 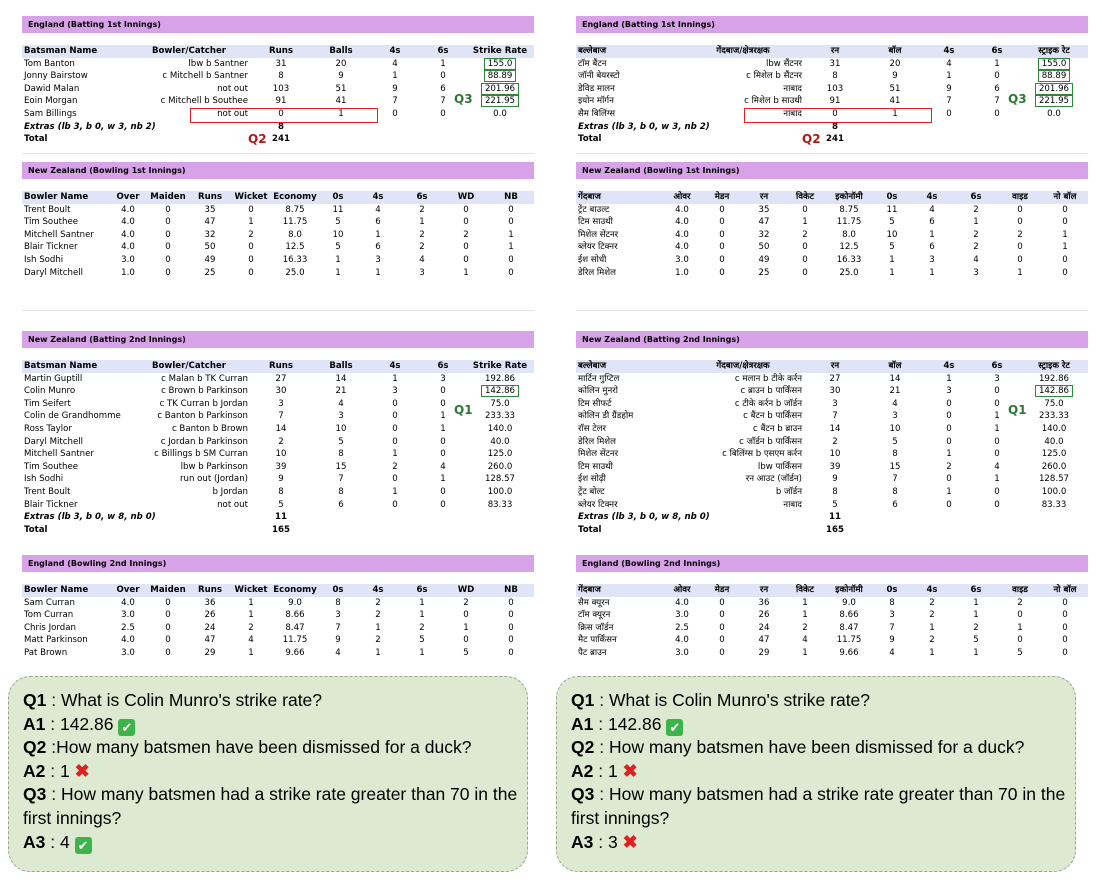 What do you see at coordinates (832, 479) in the screenshot?
I see `table-row: ईश सोढ़ी रन आउट (जॉर्डन) 9 7 0 1 128.57` at bounding box center [832, 479].